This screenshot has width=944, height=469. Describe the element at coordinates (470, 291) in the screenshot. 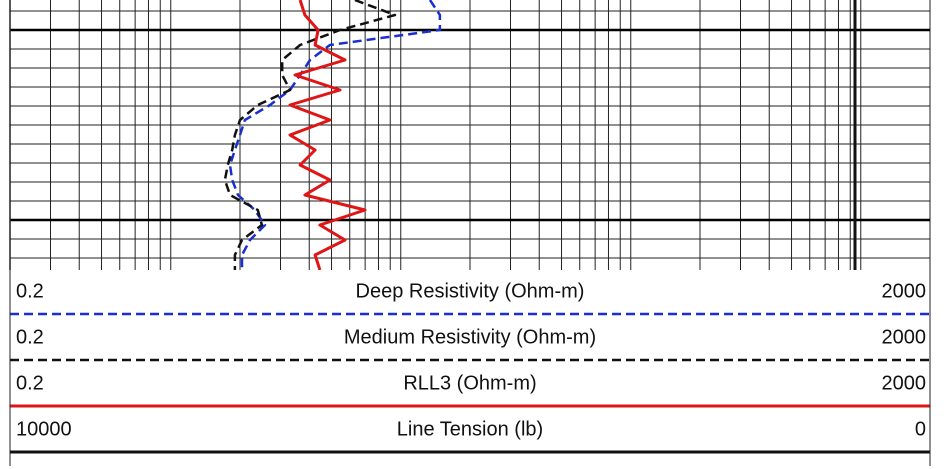

I see `legend-label: Deep Resistivity (Ohm-m)` at that location.